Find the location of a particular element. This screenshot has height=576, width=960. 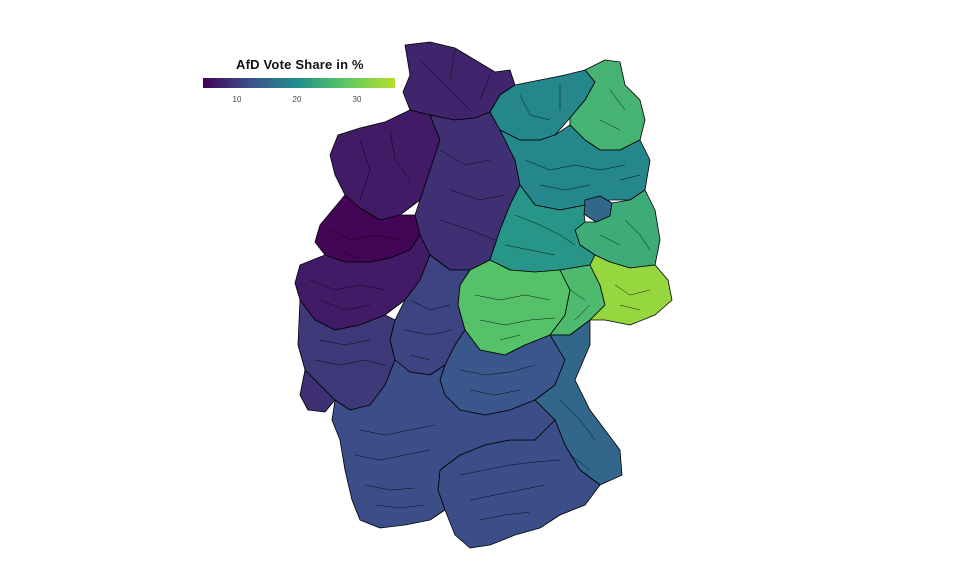

region-sachsen-east is located at coordinates (631, 290).